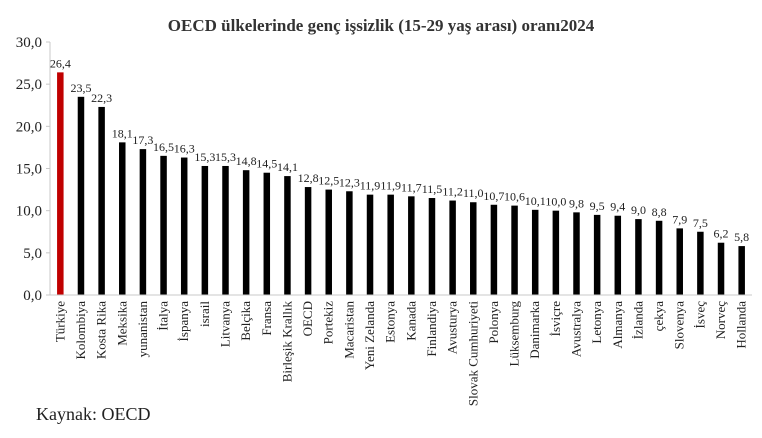 The image size is (762, 438). Describe the element at coordinates (101, 98) in the screenshot. I see `data-label: 22,3` at that location.